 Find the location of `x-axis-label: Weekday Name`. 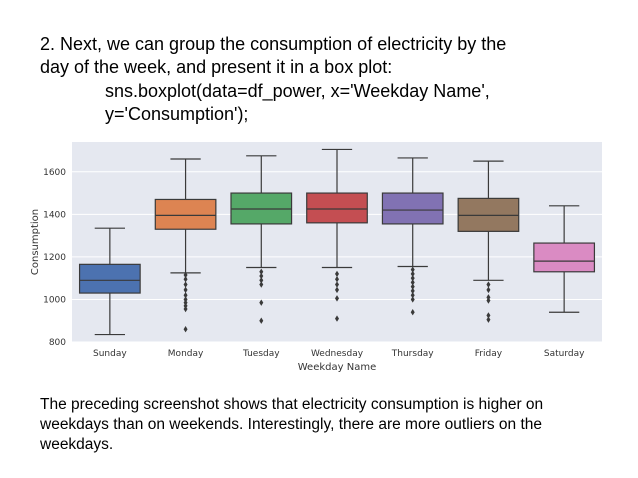

x-axis-label: Weekday Name is located at coordinates (337, 367).